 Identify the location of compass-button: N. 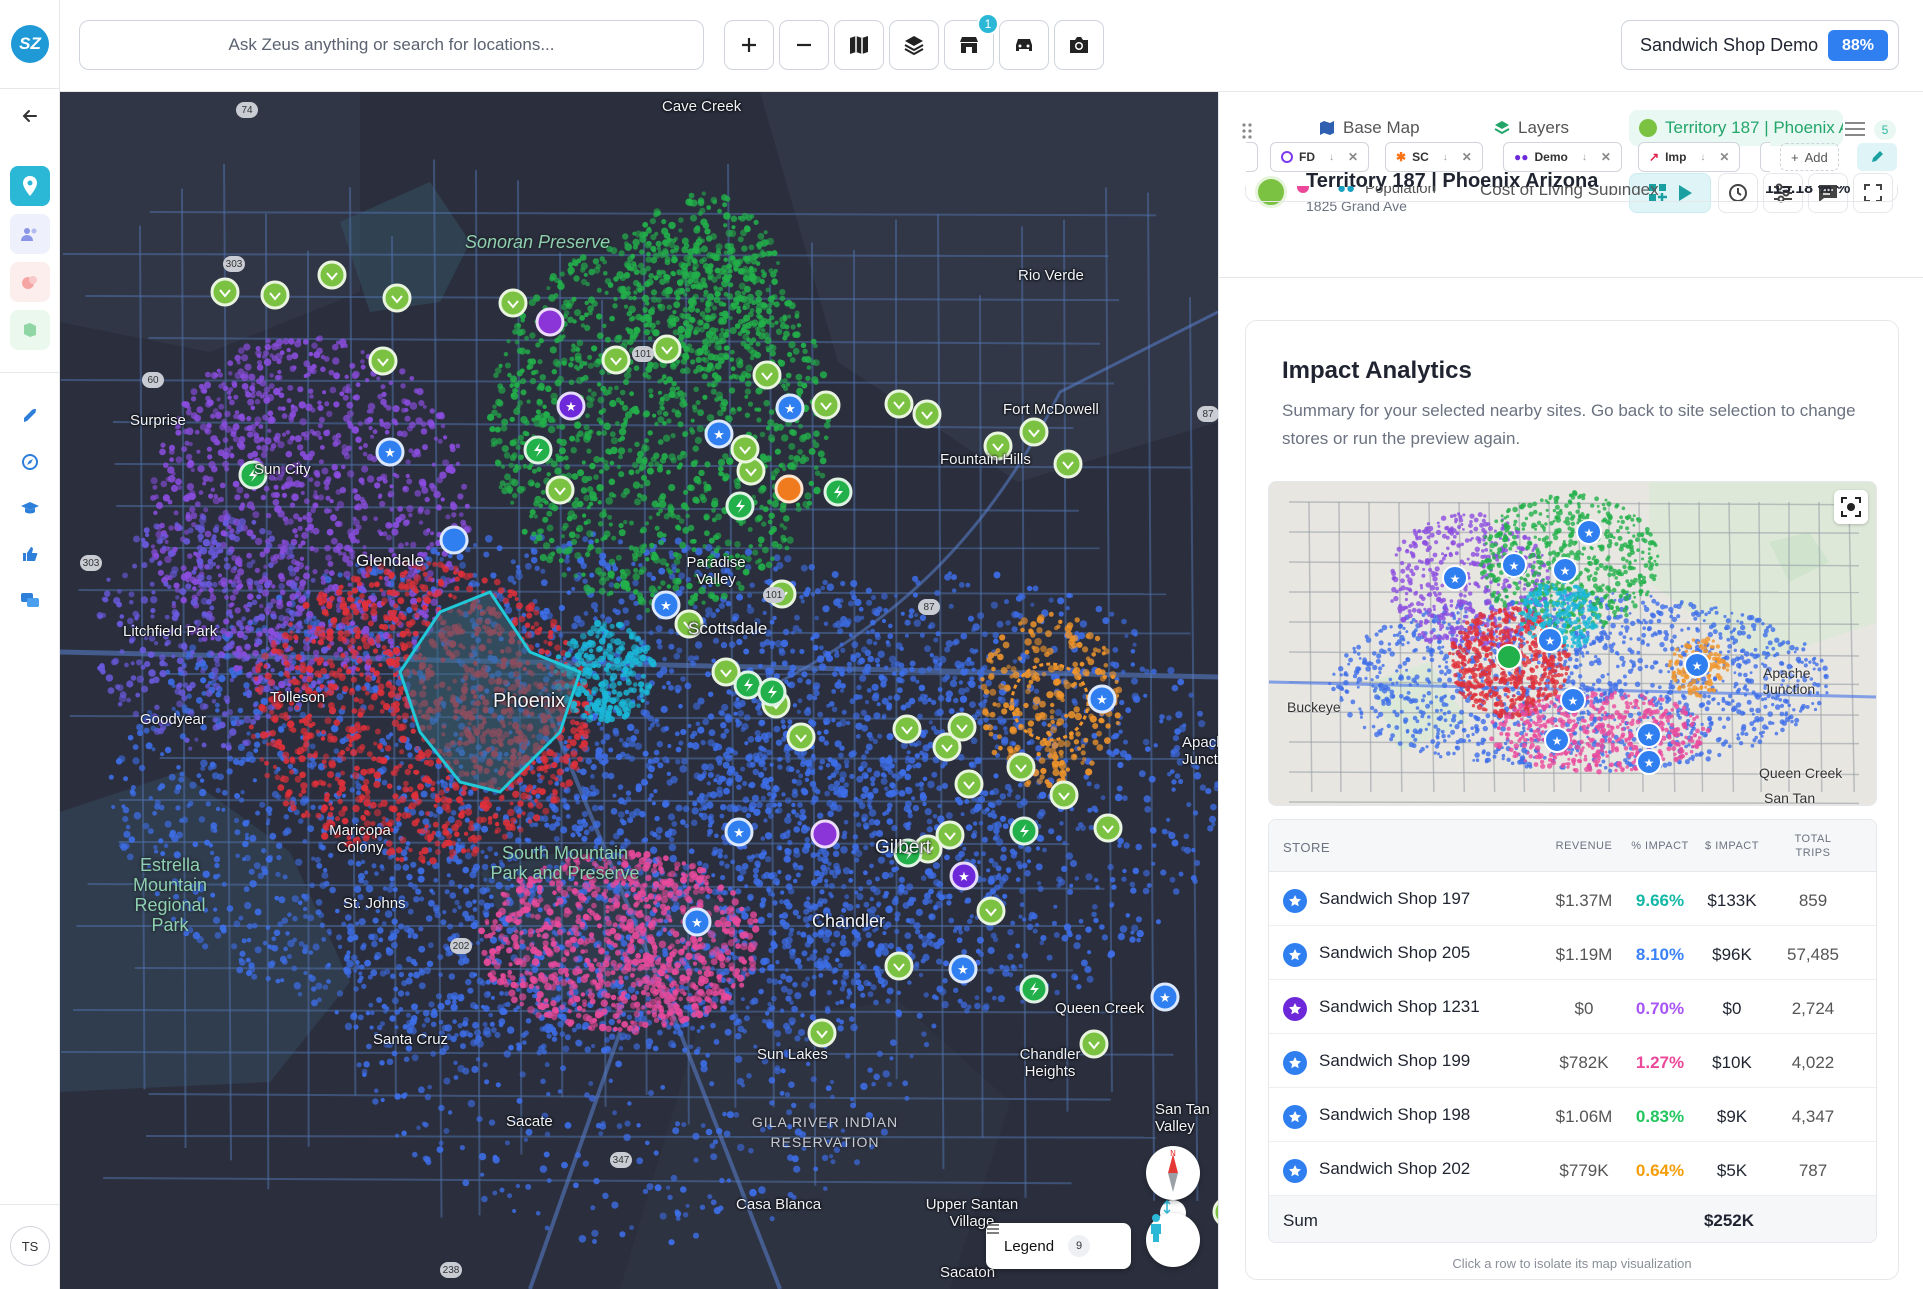
(1173, 1173).